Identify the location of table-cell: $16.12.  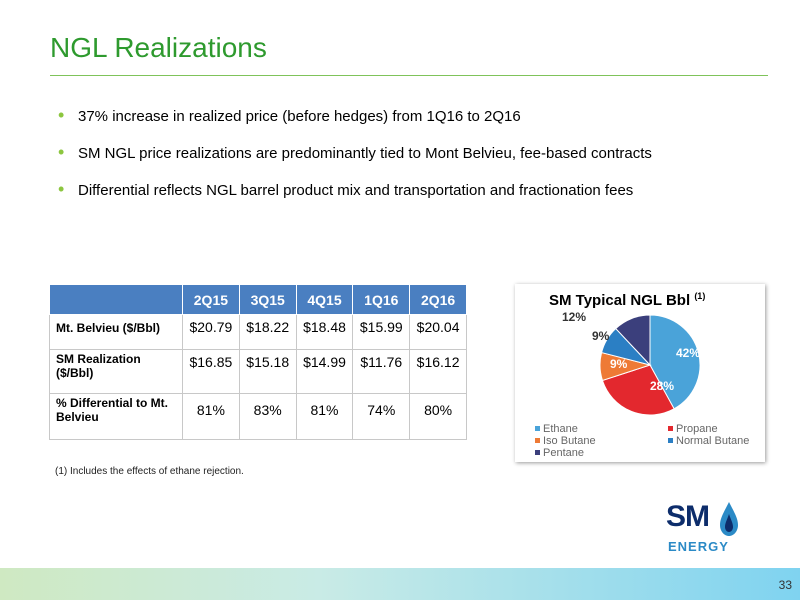
(438, 371).